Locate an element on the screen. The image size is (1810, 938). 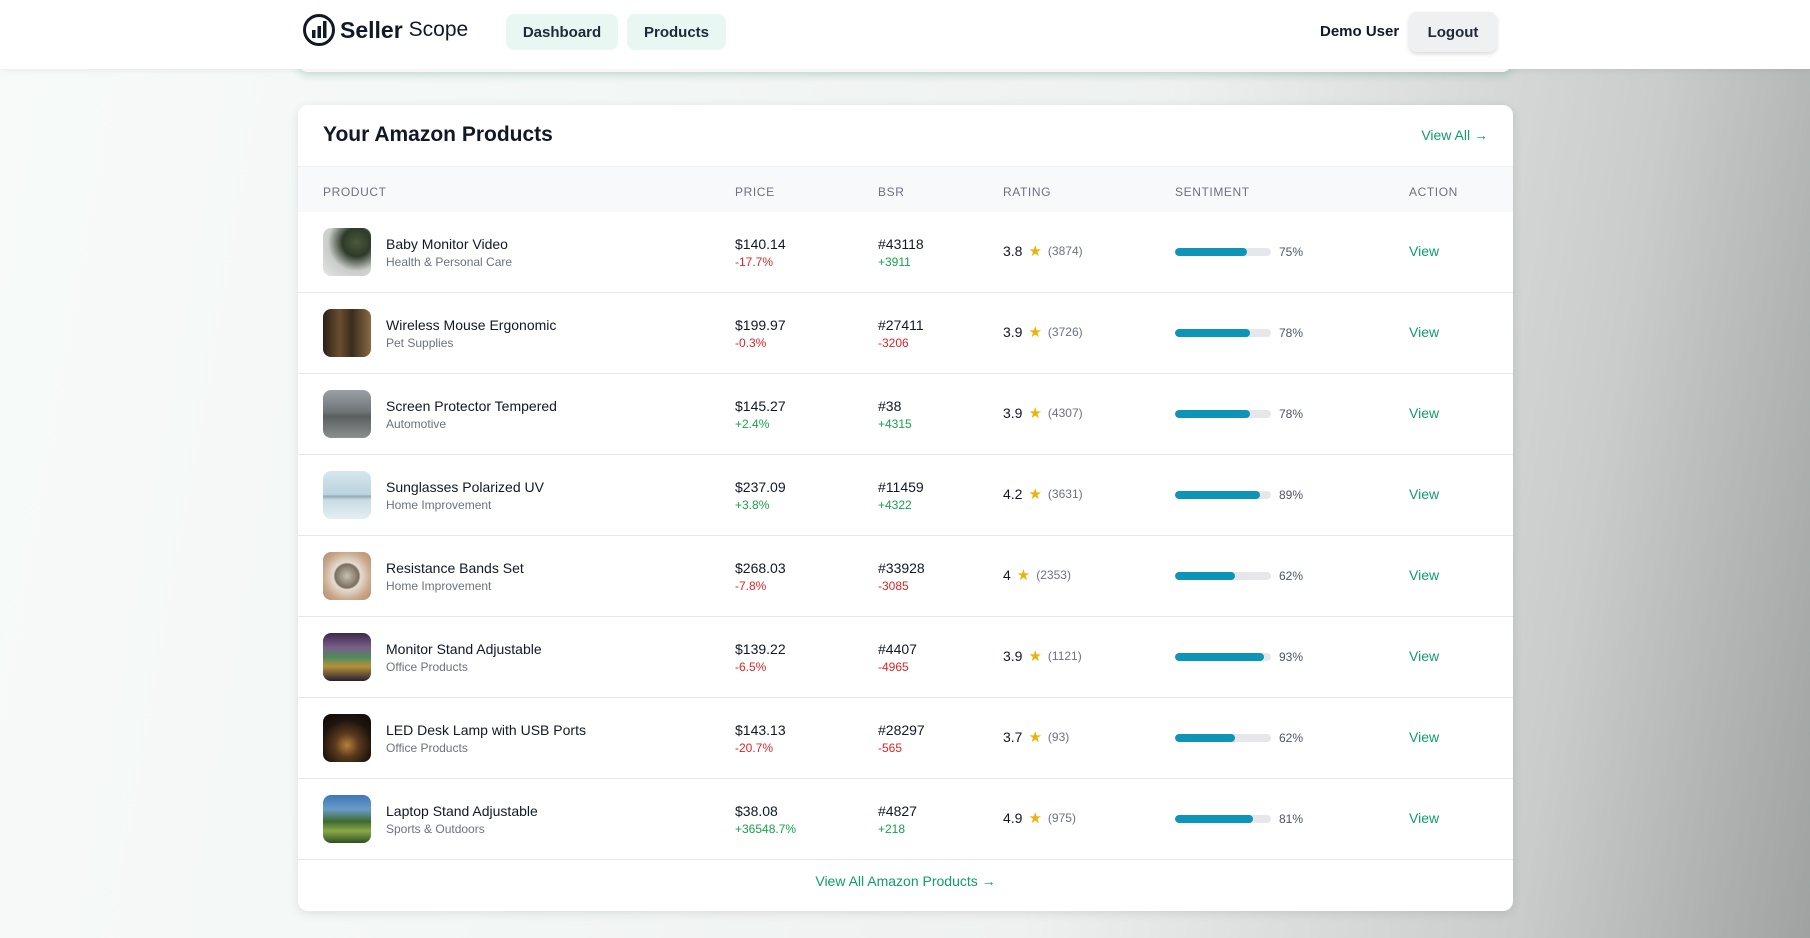
bsr-change: +4315 is located at coordinates (895, 424).